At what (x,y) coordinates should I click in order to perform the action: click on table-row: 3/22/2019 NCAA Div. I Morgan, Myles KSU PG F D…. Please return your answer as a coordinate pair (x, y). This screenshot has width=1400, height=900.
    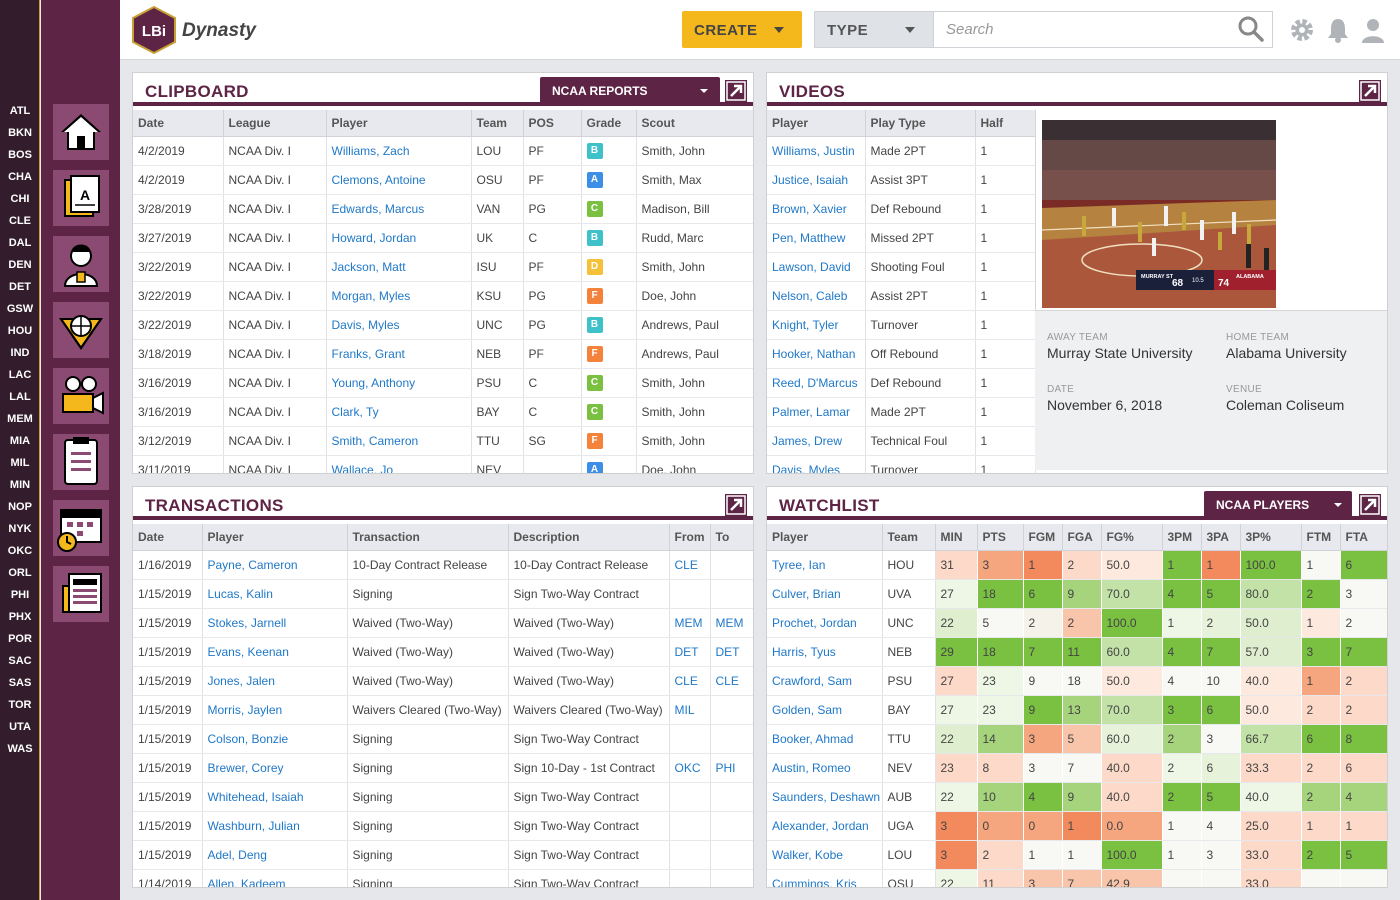
    Looking at the image, I should click on (443, 296).